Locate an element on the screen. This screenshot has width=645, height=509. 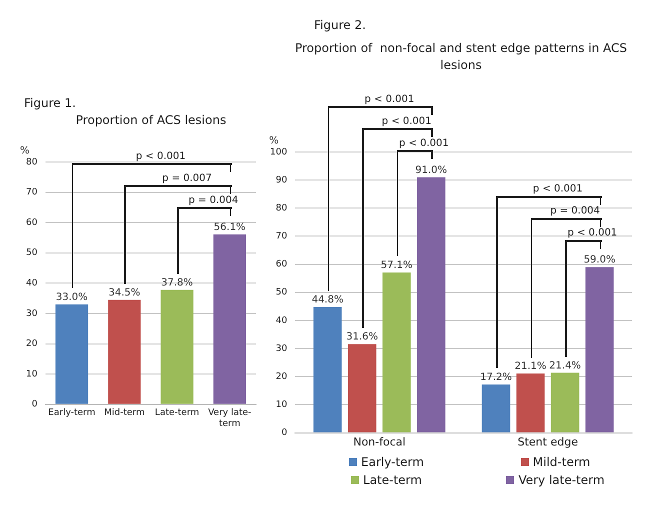
x-tick-label: Stent edge is located at coordinates (548, 441).